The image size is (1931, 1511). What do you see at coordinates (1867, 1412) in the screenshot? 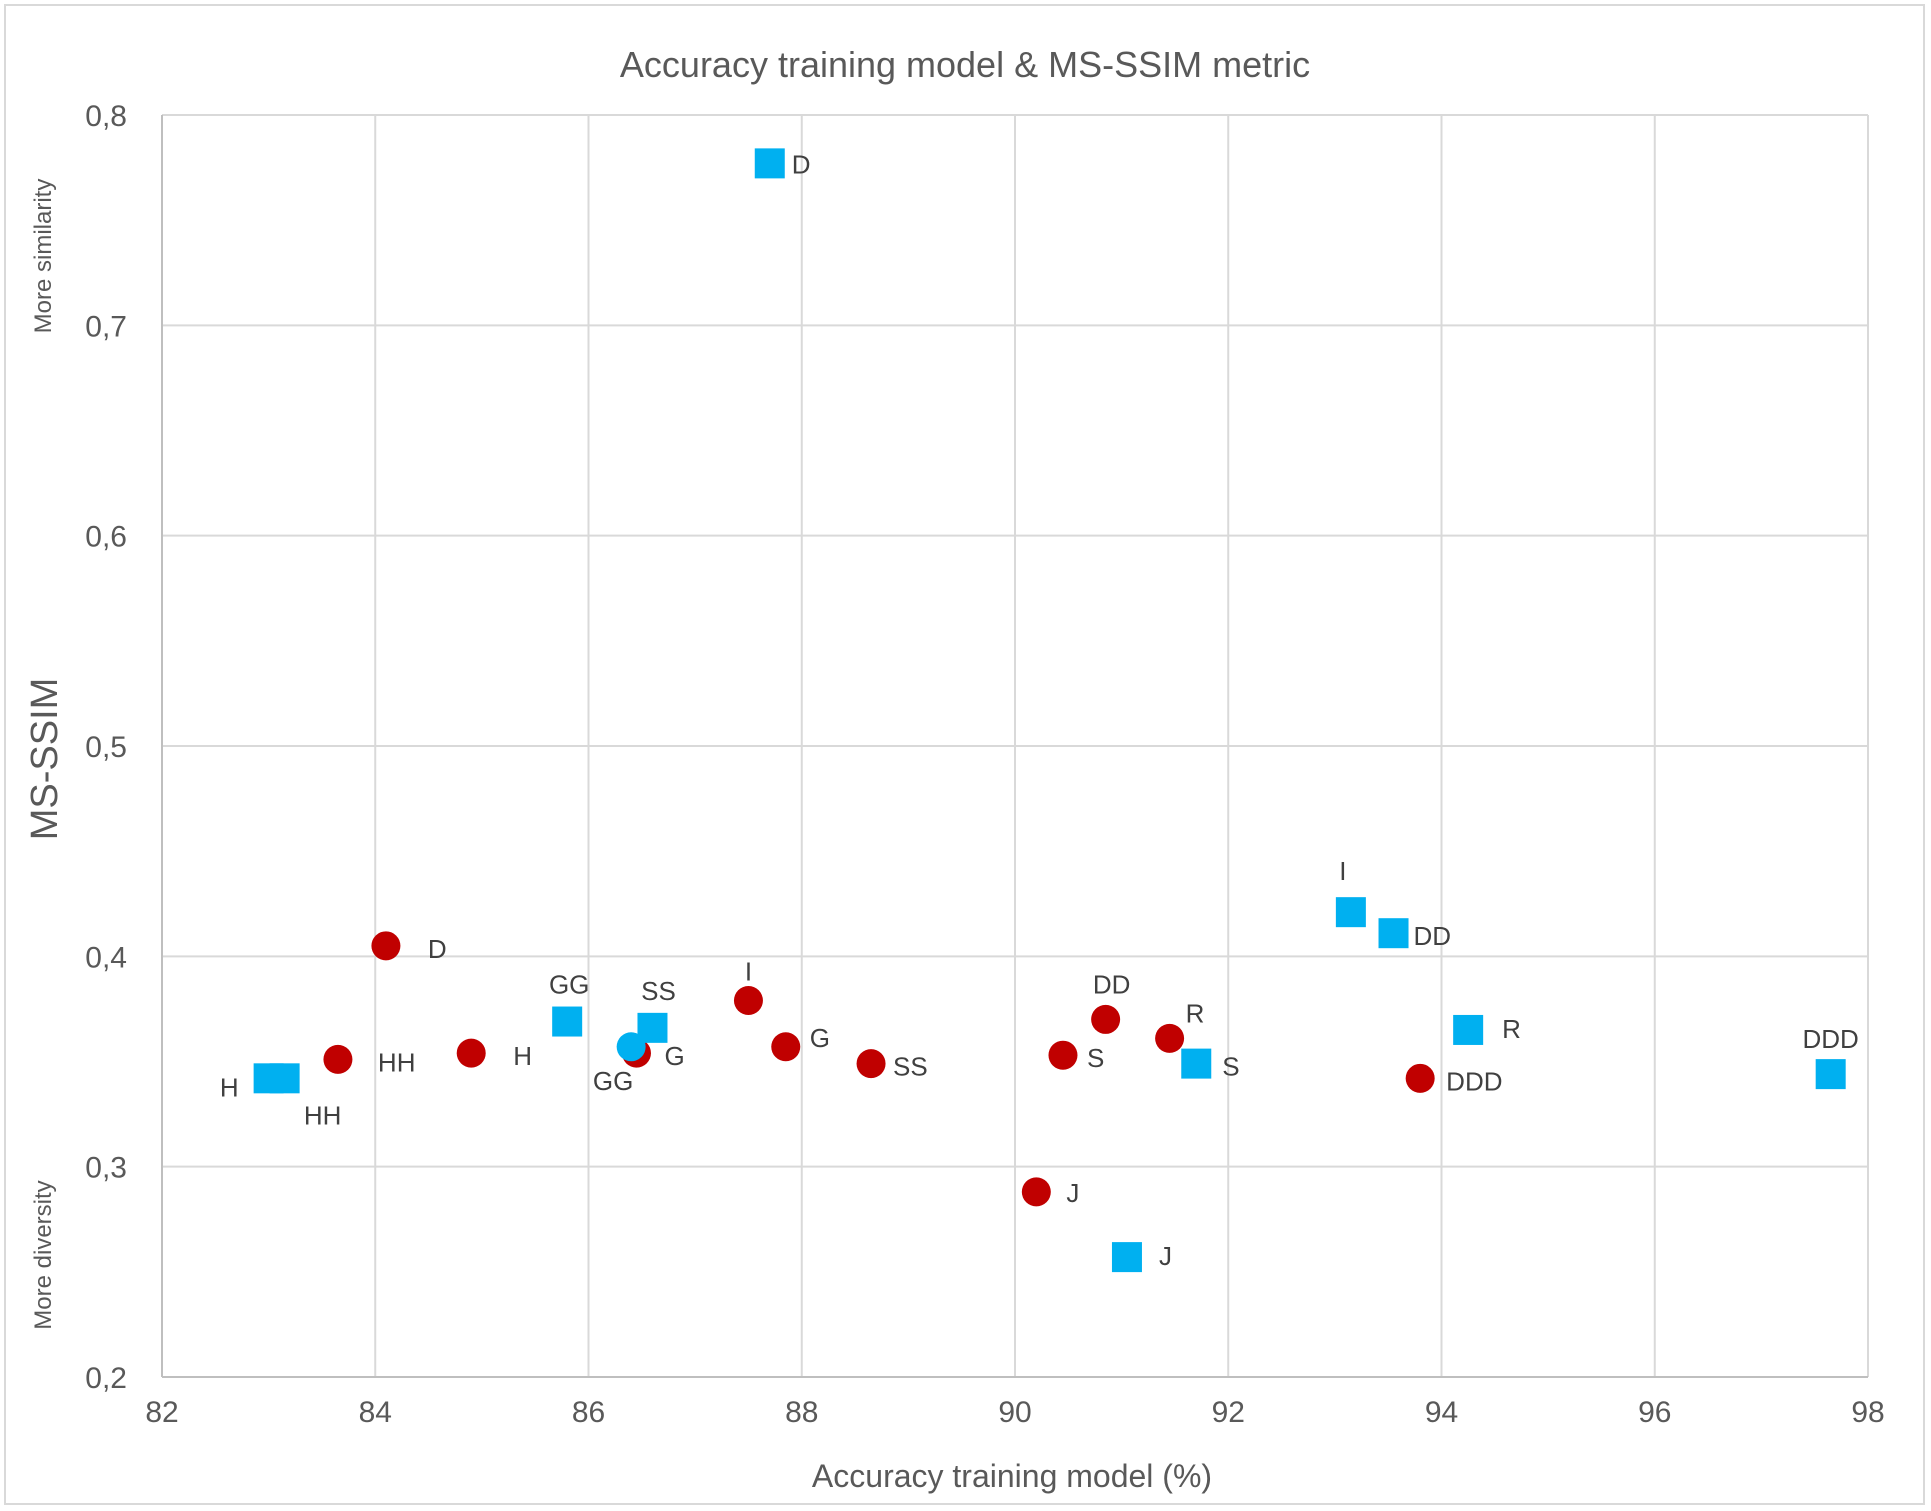
I see `x-tick-label: 98` at bounding box center [1867, 1412].